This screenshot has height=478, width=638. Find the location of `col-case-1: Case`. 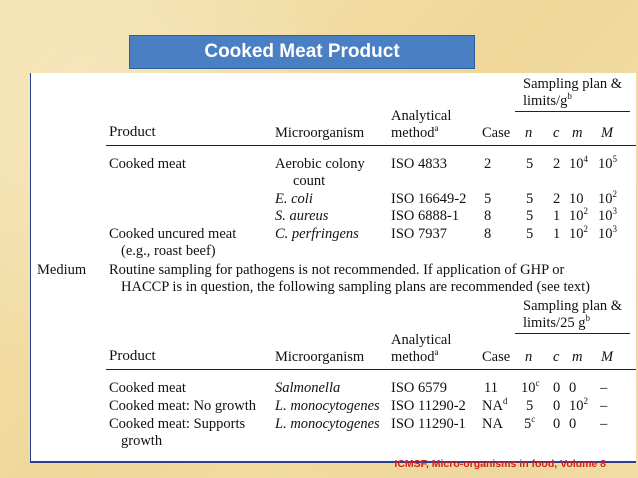

col-case-1: Case is located at coordinates (496, 133).